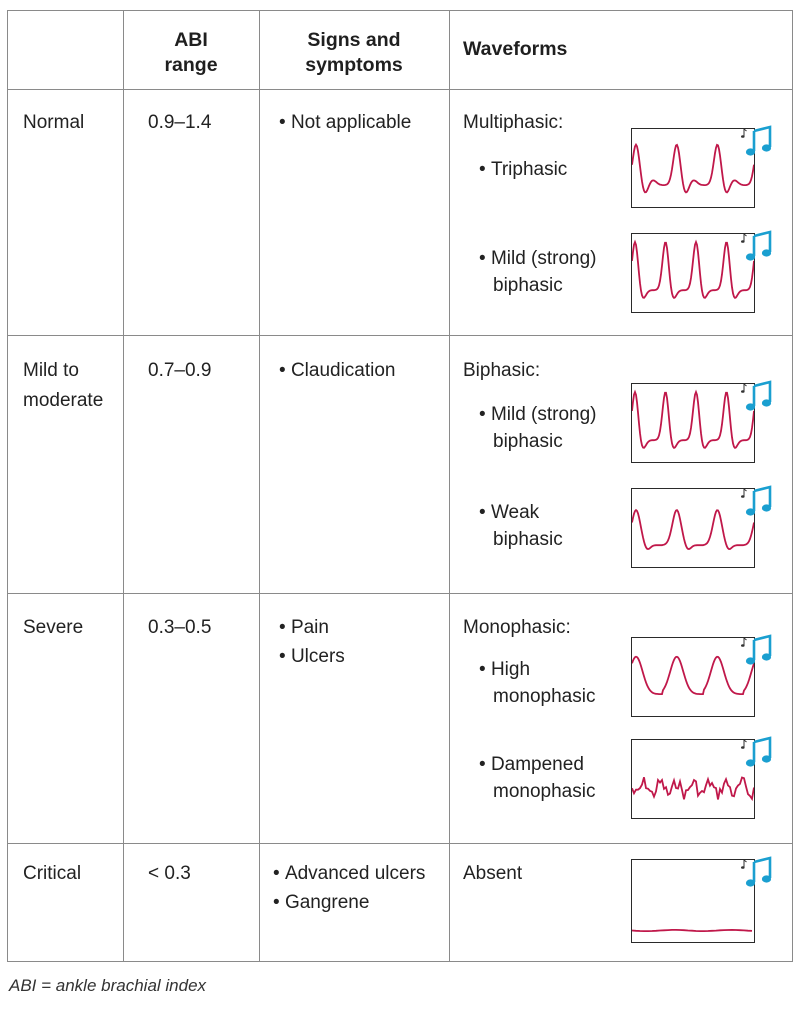 The width and height of the screenshot is (800, 1010). What do you see at coordinates (191, 53) in the screenshot?
I see `header-abi-range: ABI range` at bounding box center [191, 53].